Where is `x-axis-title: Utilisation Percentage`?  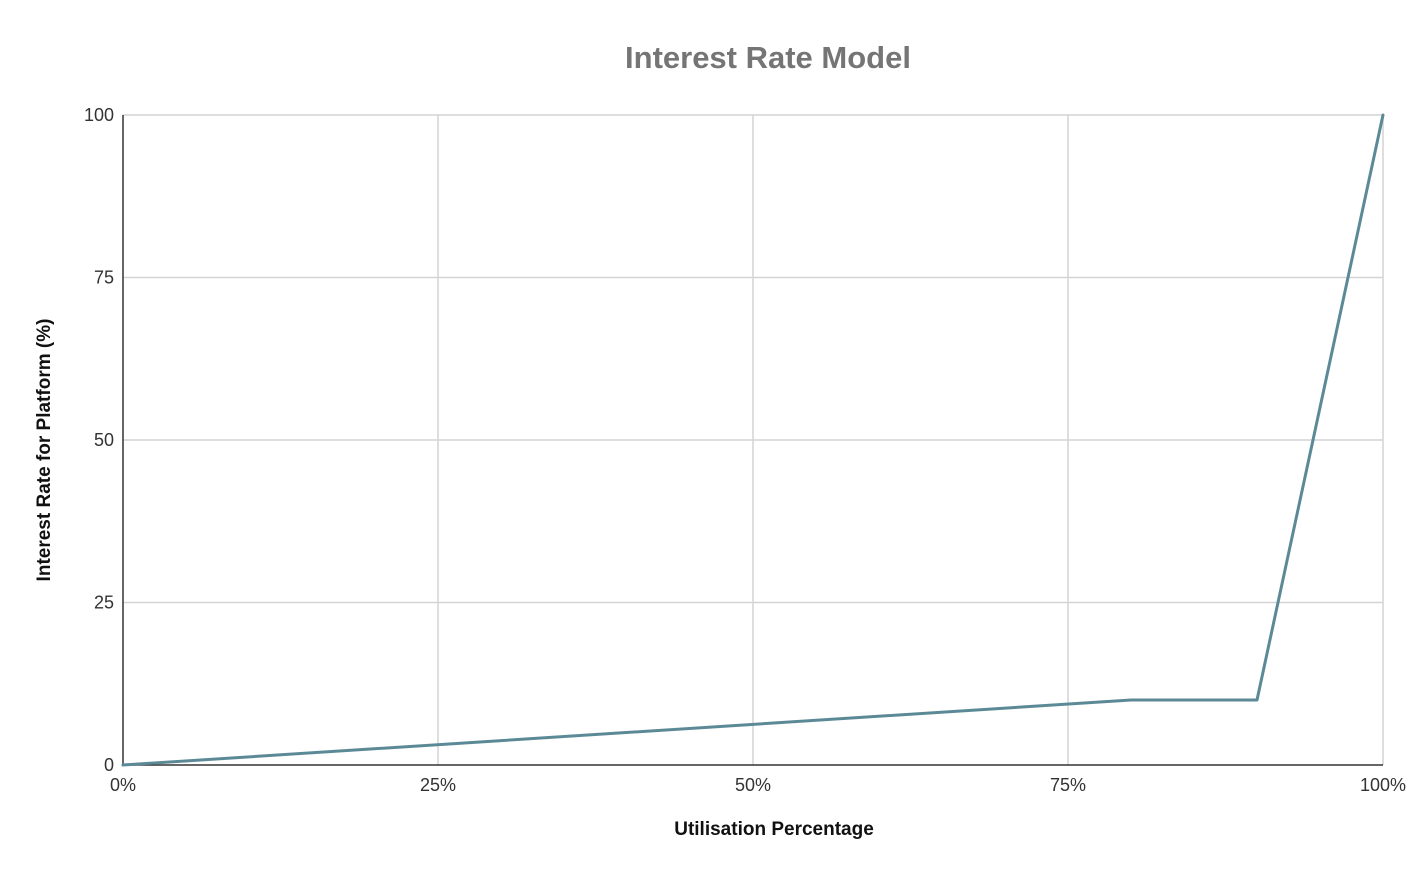 x-axis-title: Utilisation Percentage is located at coordinates (774, 829).